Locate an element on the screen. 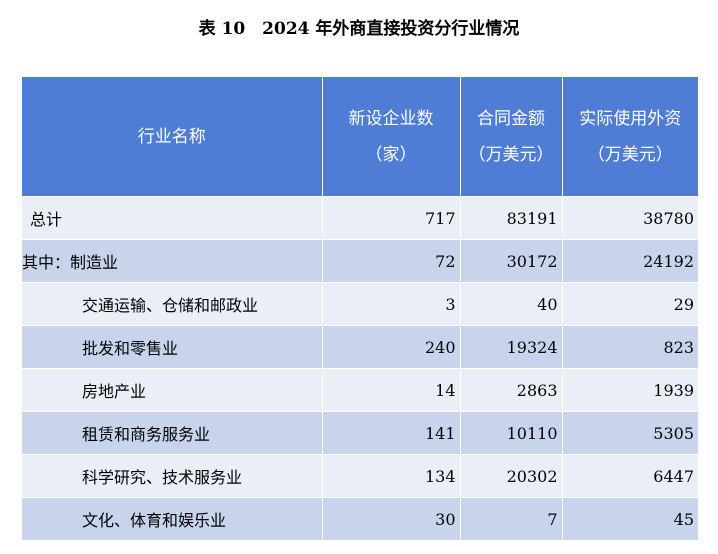 This screenshot has height=554, width=718. row-enterprises: 141 is located at coordinates (391, 433).